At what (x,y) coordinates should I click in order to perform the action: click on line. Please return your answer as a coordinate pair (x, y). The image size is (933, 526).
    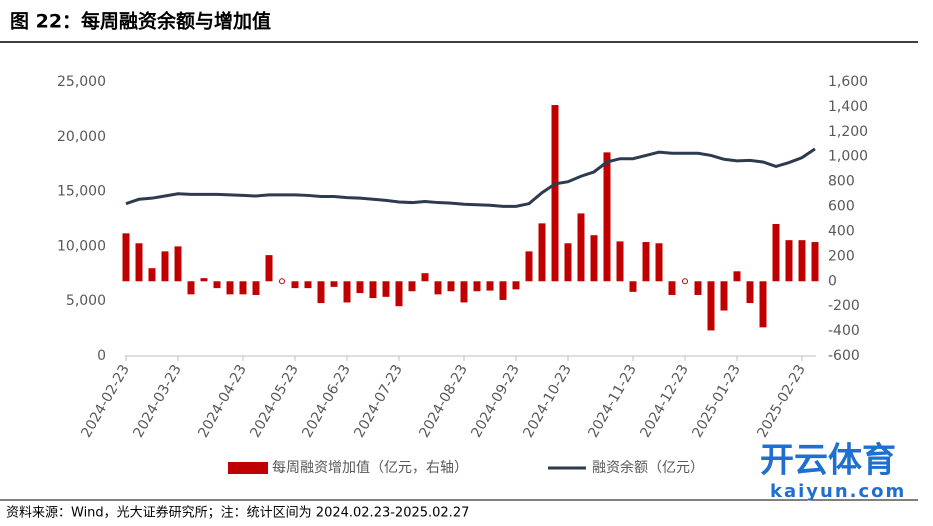
    Looking at the image, I should click on (470, 177).